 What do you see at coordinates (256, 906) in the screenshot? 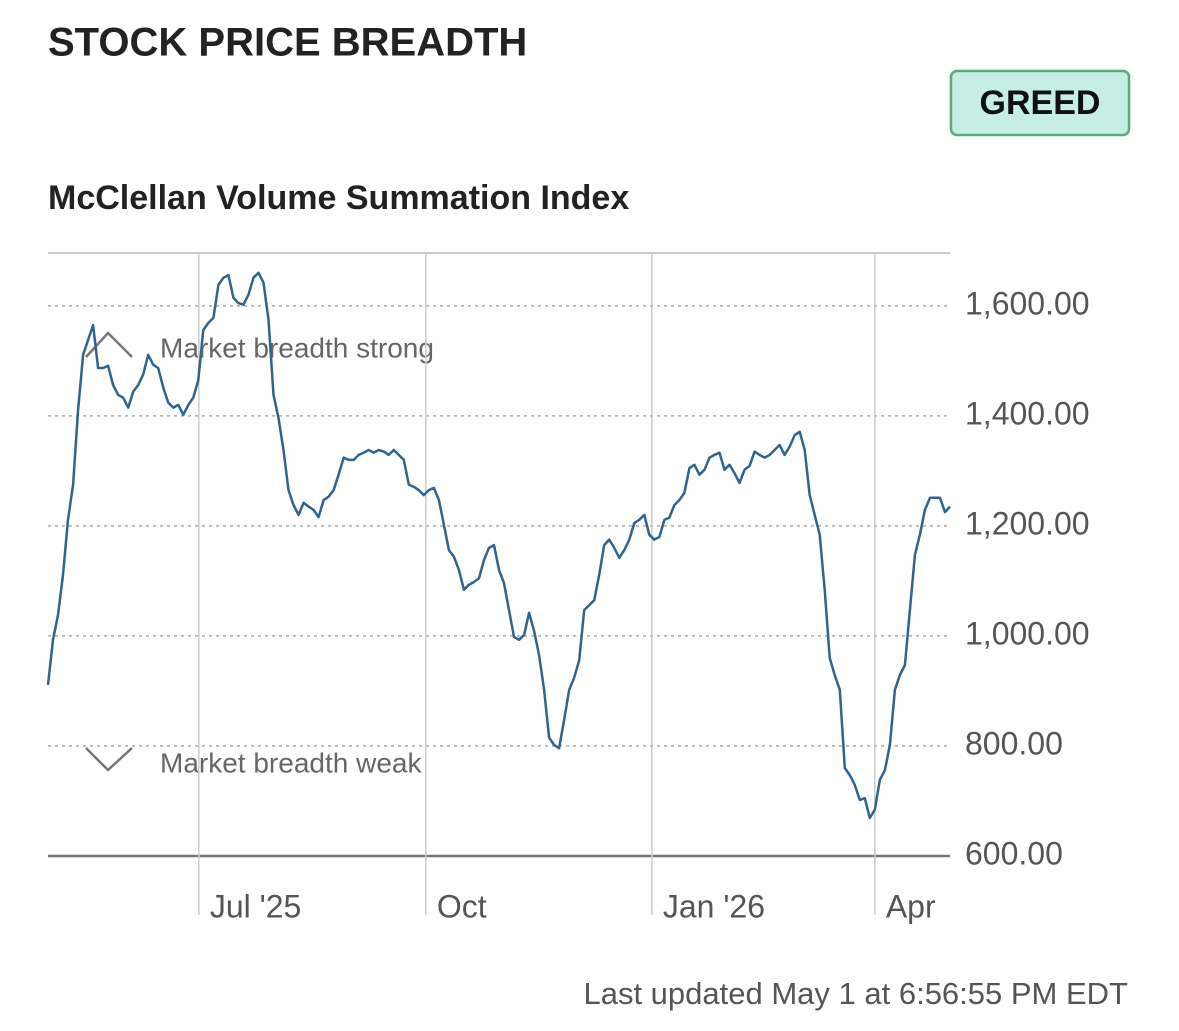
I see `x-tick-label: Jul '25` at bounding box center [256, 906].